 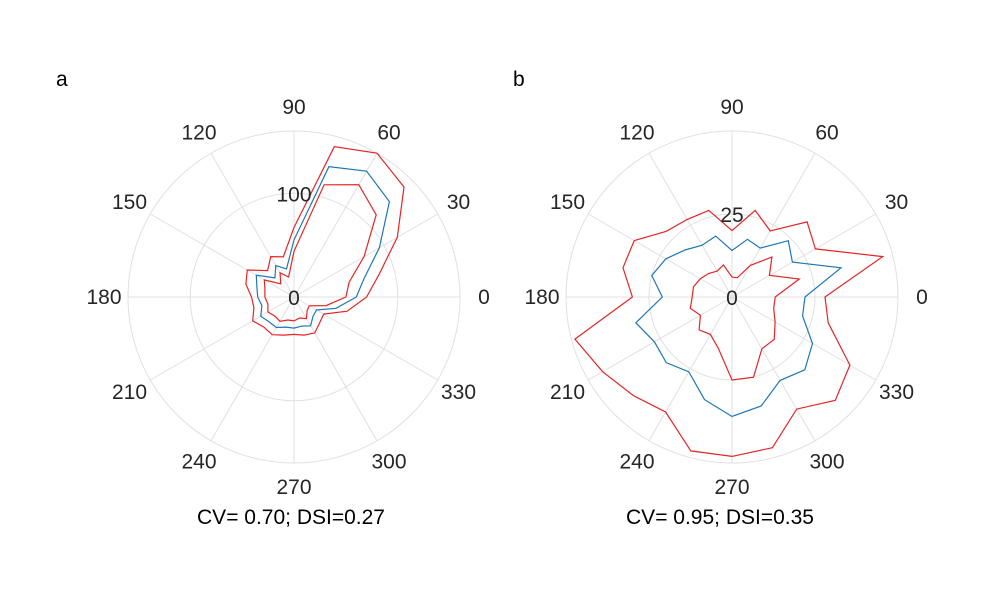 I want to click on panel-label-b: b, so click(x=519, y=79).